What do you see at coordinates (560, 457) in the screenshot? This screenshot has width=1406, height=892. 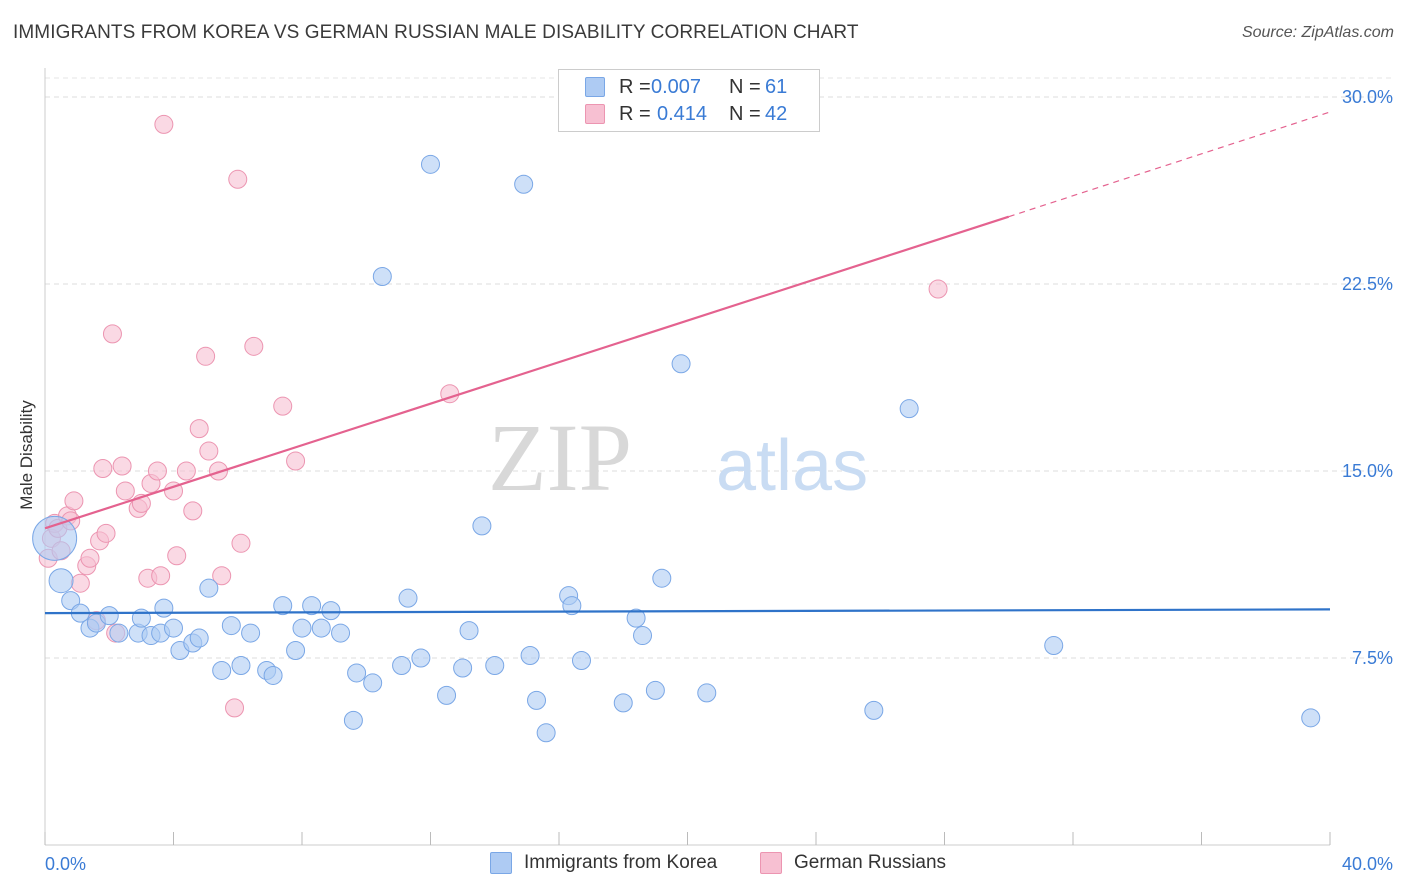 I see `watermark-zip: ZIP` at bounding box center [560, 457].